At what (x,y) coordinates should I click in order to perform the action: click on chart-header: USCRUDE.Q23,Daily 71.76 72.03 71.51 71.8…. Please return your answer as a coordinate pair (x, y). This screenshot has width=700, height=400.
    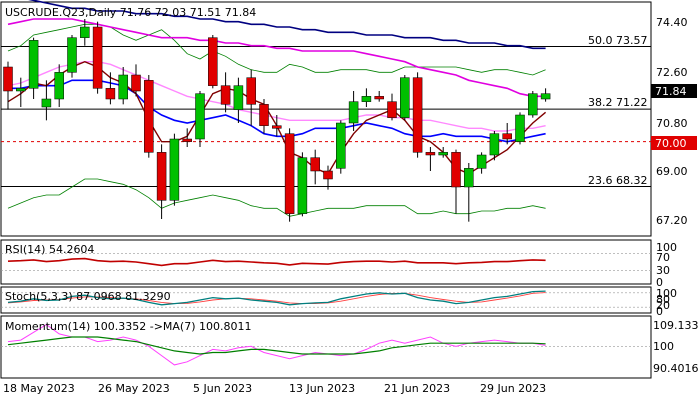
    Looking at the image, I should click on (130, 12).